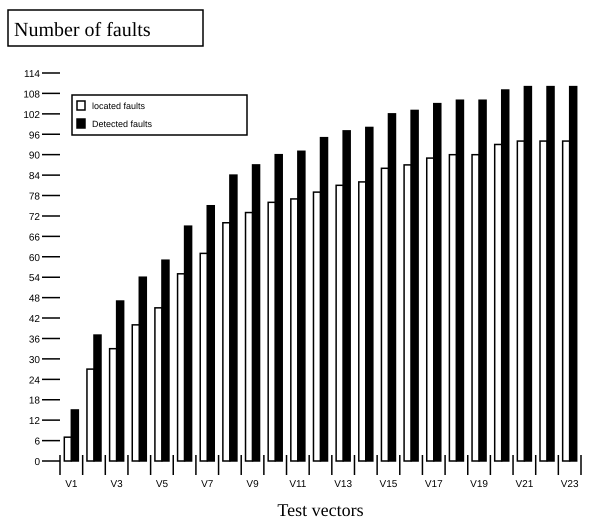 This screenshot has height=526, width=599. Describe the element at coordinates (71, 484) in the screenshot. I see `x-tick-label: V1` at that location.